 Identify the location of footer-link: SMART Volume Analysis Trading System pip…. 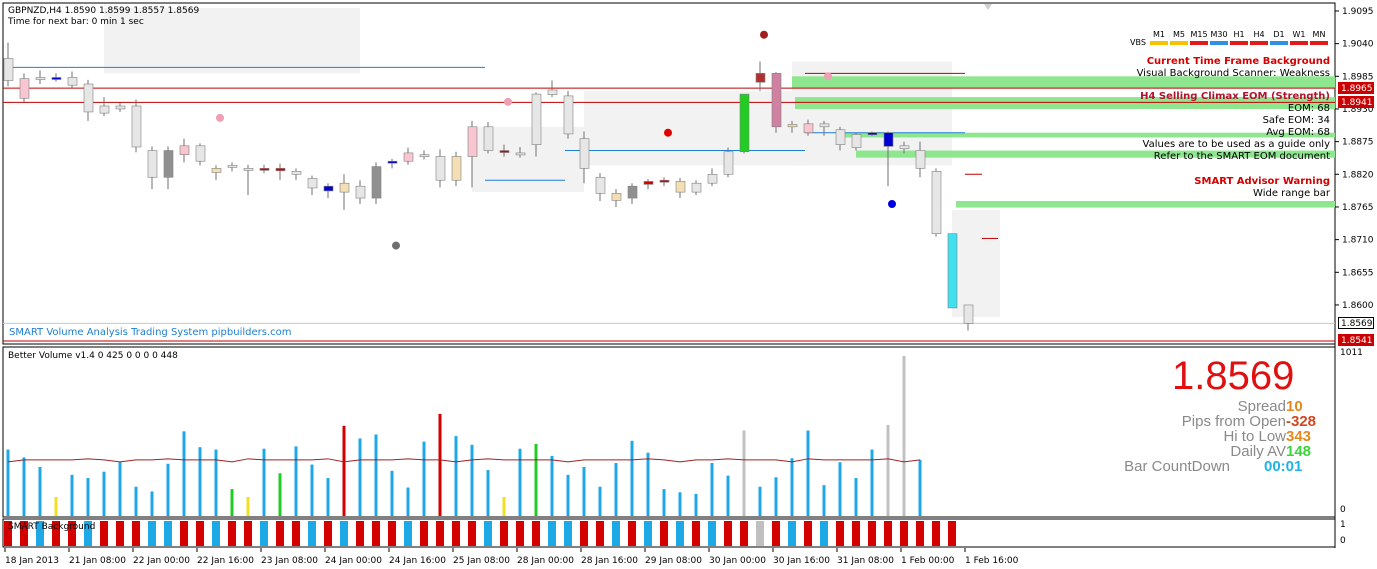
(150, 332).